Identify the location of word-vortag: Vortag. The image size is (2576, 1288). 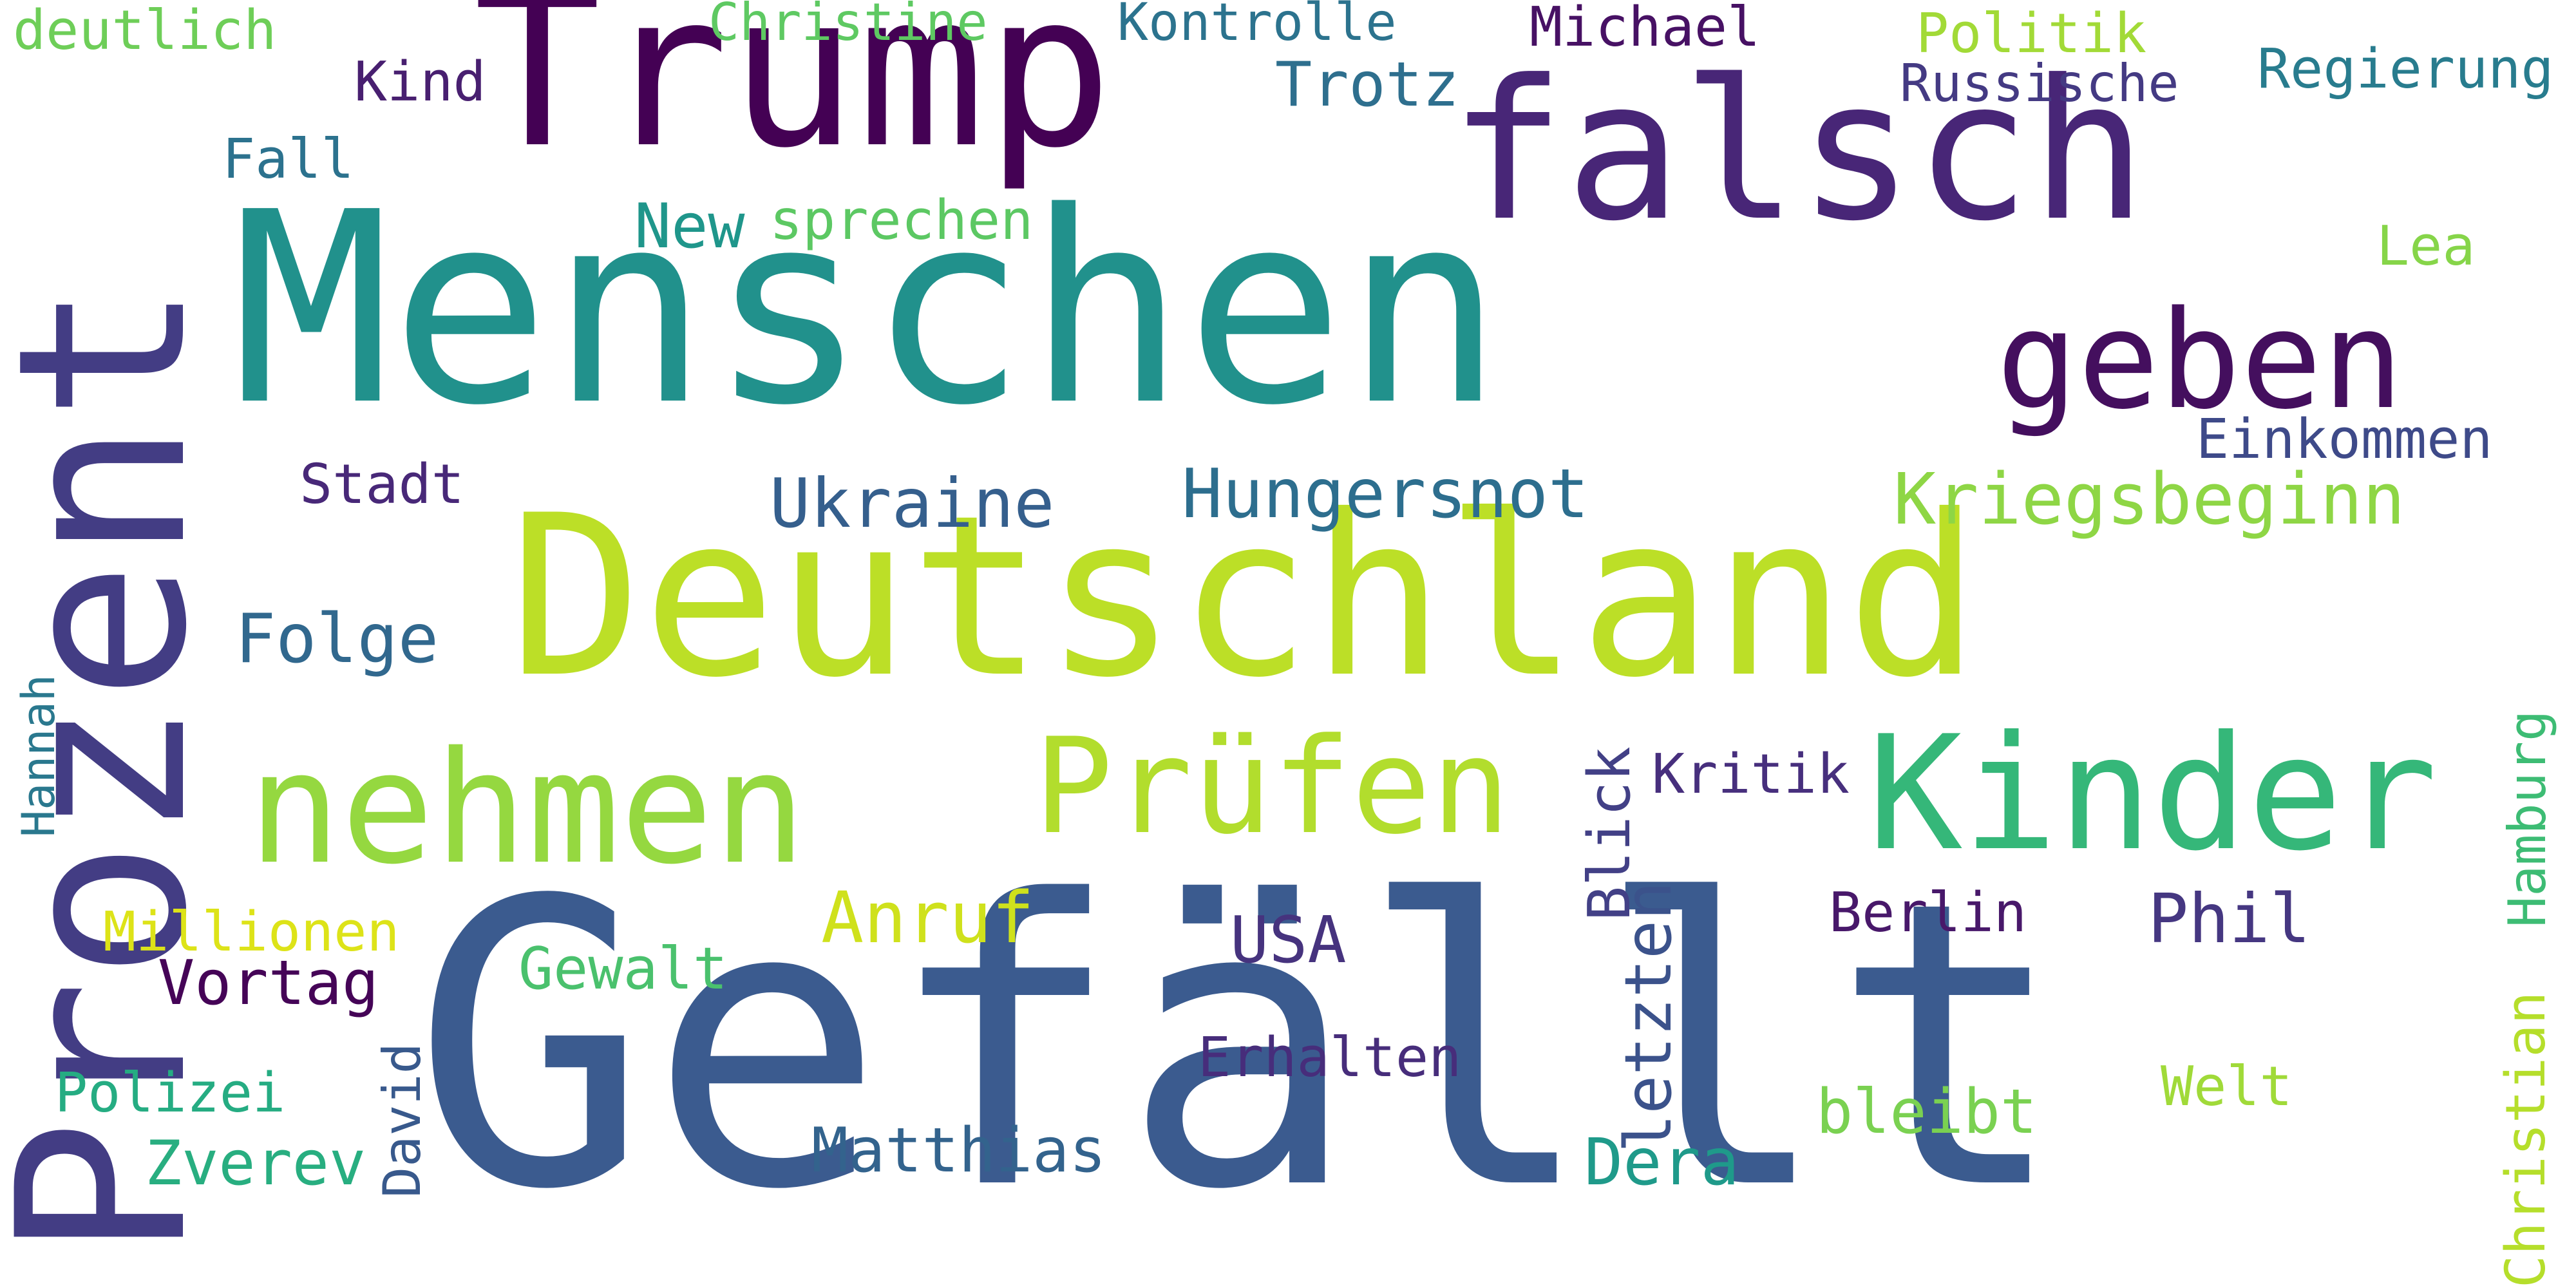
(269, 983).